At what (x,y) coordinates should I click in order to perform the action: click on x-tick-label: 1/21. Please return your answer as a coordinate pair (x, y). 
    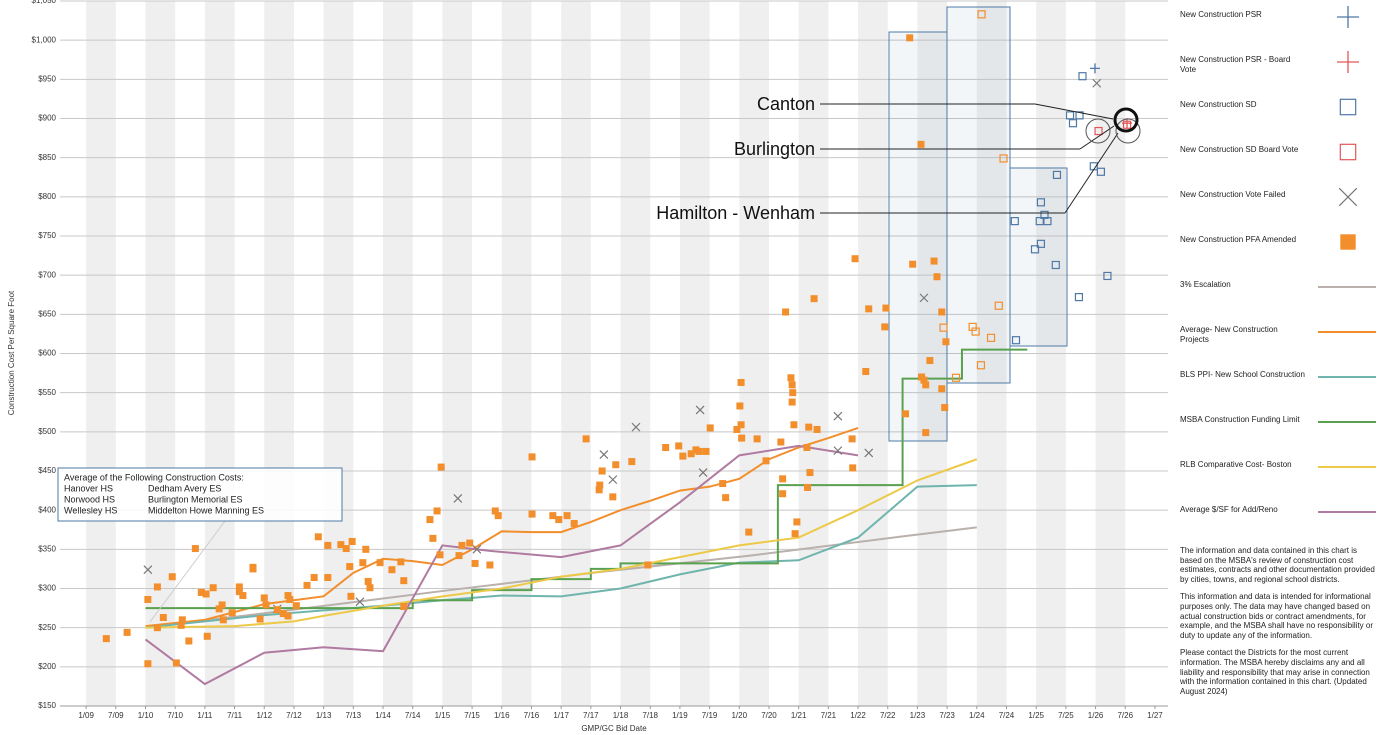
    Looking at the image, I should click on (799, 715).